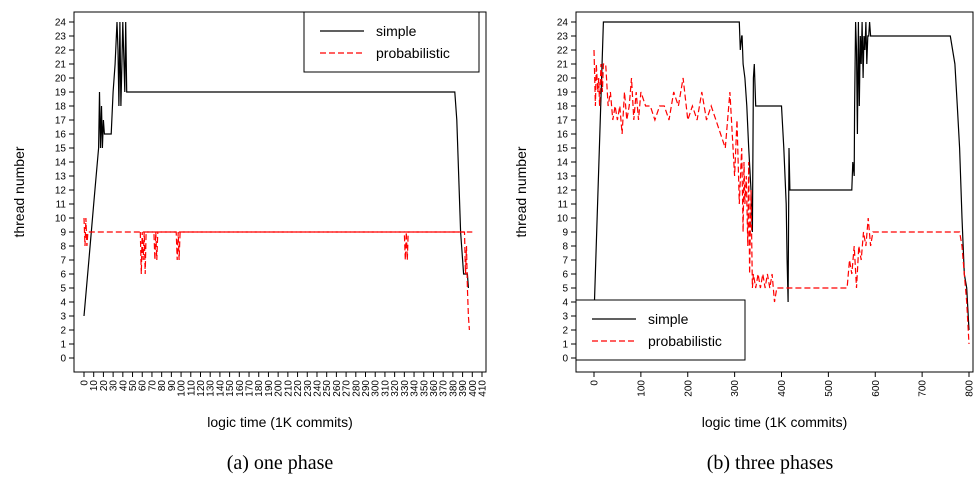 The image size is (976, 492). Describe the element at coordinates (565, 233) in the screenshot. I see `y-tick-label: 9` at that location.